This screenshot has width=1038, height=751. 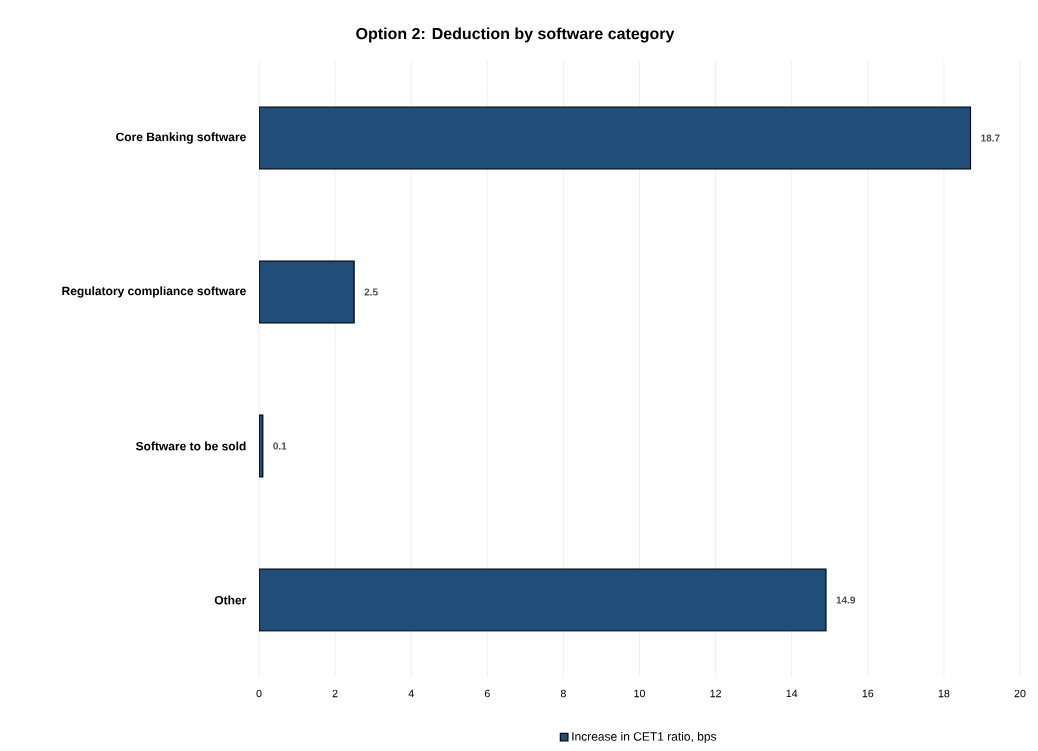 I want to click on x-tick-label: 16, so click(x=868, y=693).